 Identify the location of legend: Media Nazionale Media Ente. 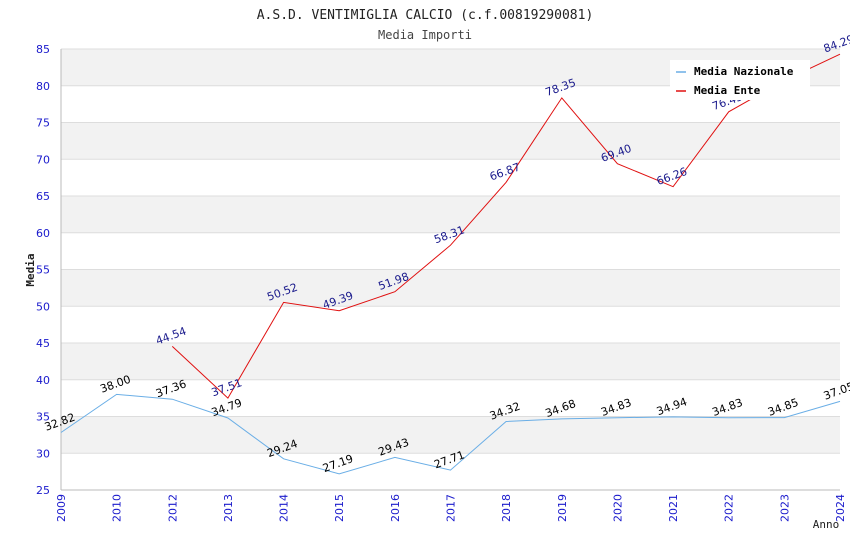
(740, 80).